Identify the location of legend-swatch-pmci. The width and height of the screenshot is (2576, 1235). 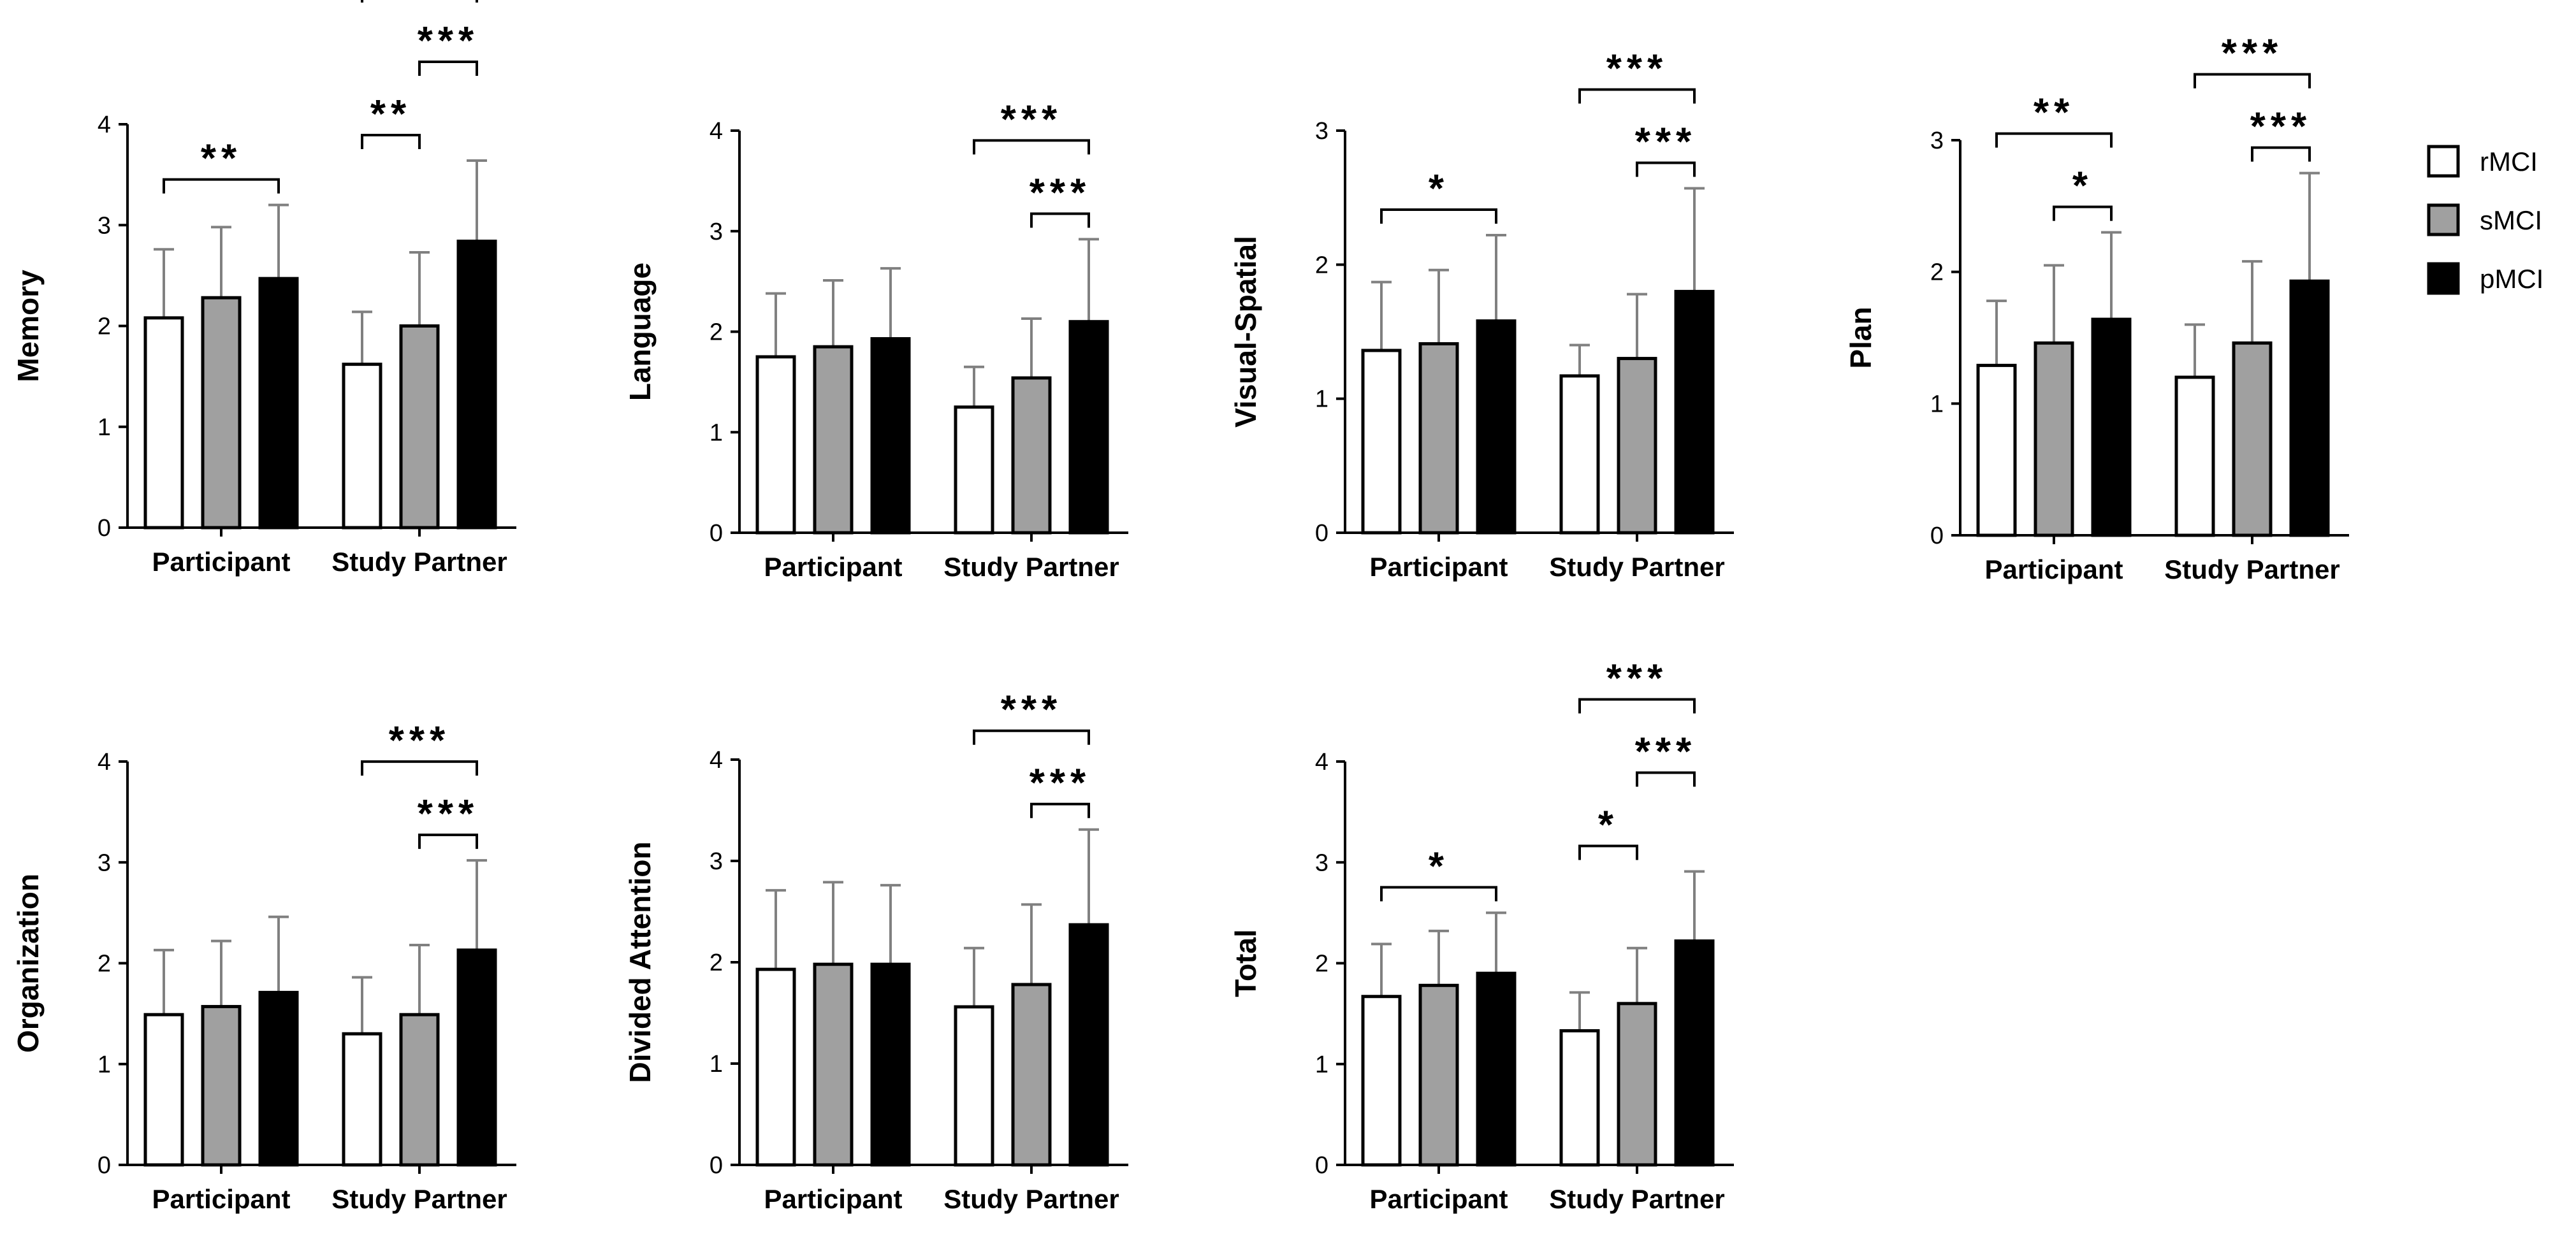
(2443, 278).